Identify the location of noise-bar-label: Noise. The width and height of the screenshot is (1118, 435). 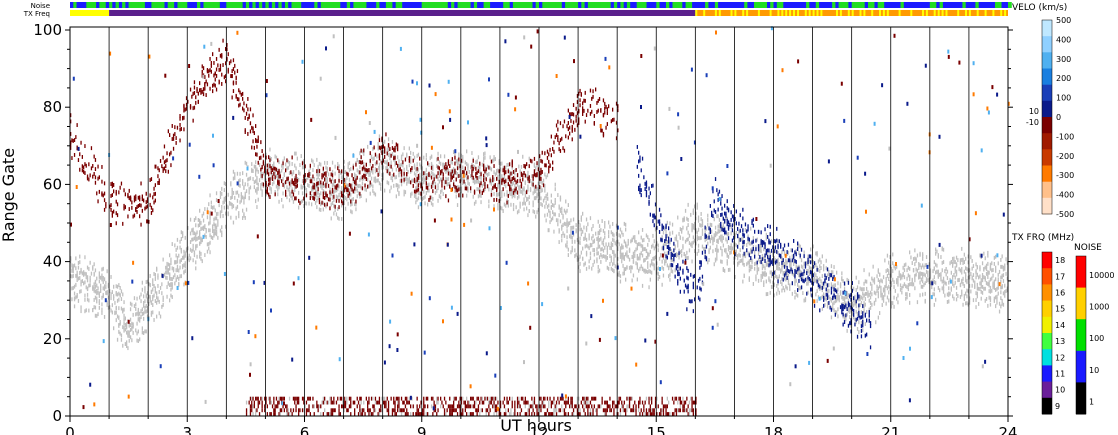
(40, 6).